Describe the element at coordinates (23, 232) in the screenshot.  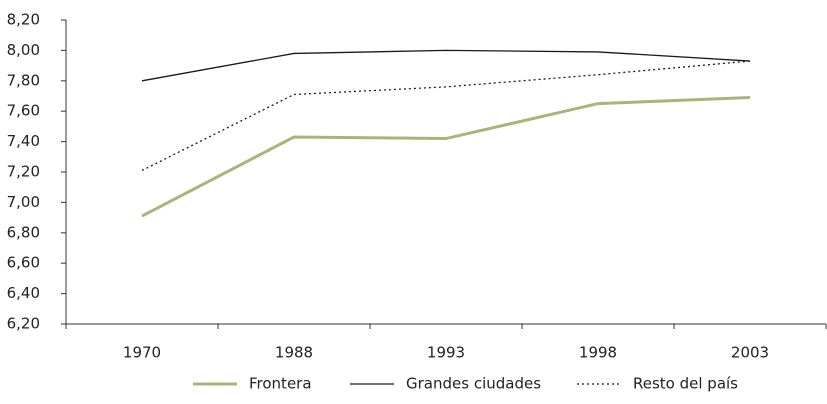
I see `y-tick-label: 6,80` at that location.